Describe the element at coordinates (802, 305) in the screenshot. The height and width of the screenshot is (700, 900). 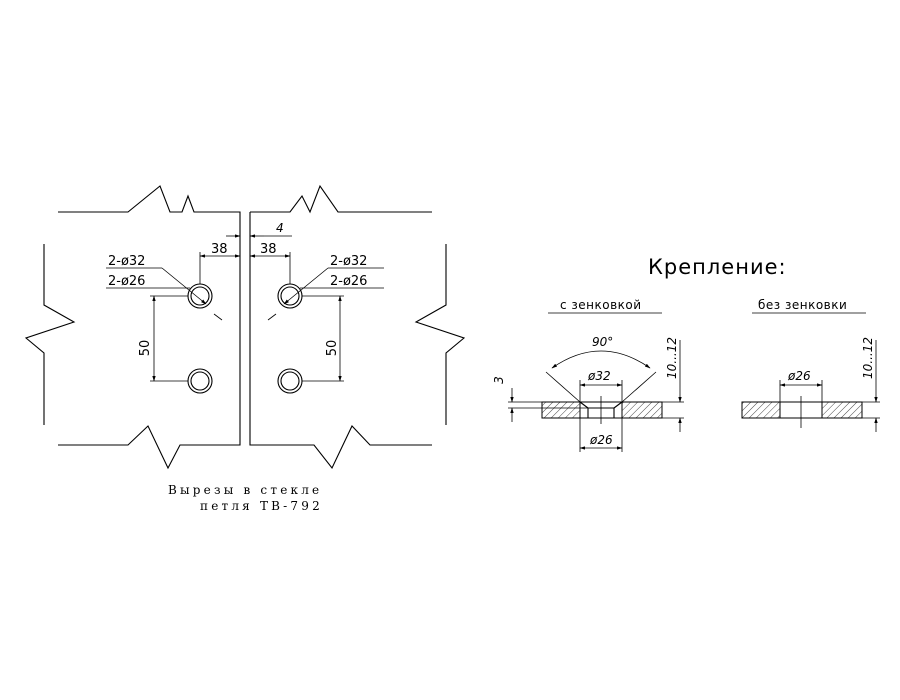
I see `plain-label: без зенковки` at that location.